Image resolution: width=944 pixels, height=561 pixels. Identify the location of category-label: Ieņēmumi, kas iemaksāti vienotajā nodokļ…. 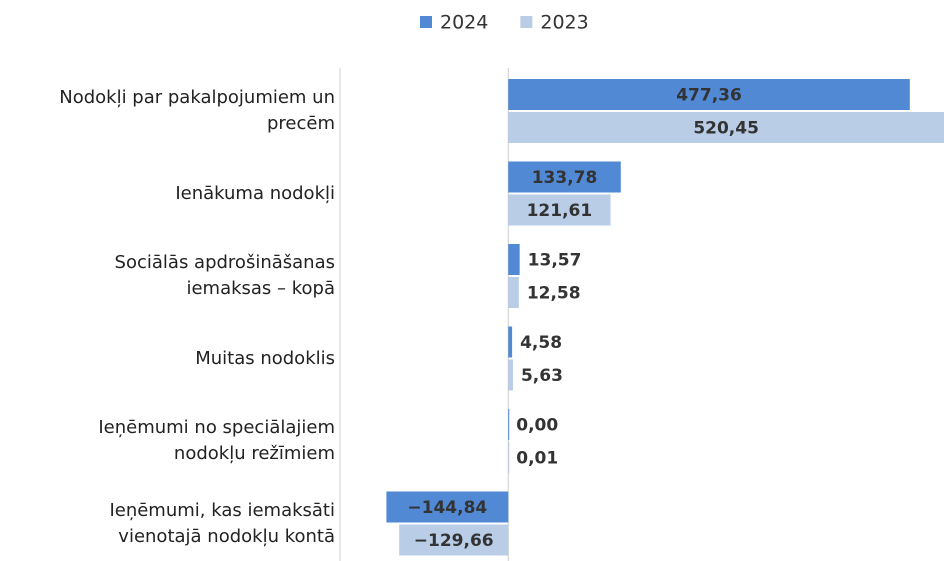
(222, 523).